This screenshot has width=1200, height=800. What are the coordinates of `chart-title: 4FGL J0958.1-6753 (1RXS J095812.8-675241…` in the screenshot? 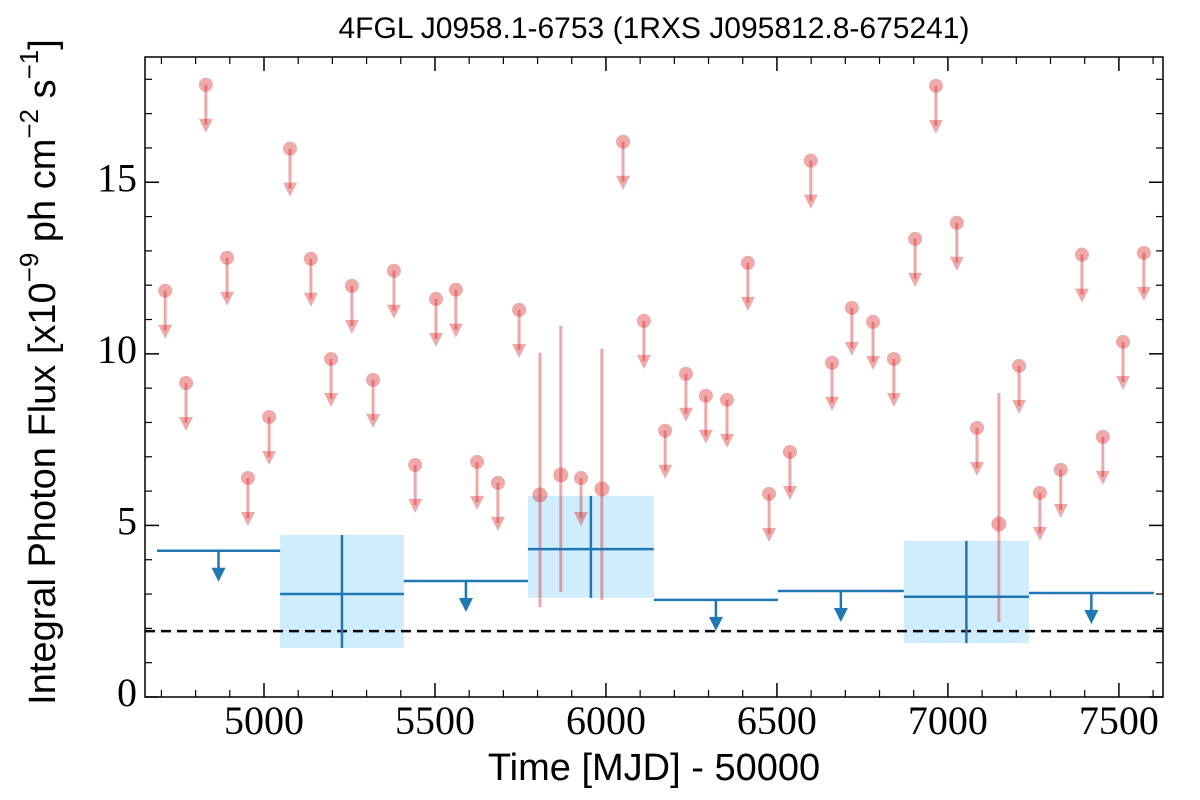 It's located at (654, 28).